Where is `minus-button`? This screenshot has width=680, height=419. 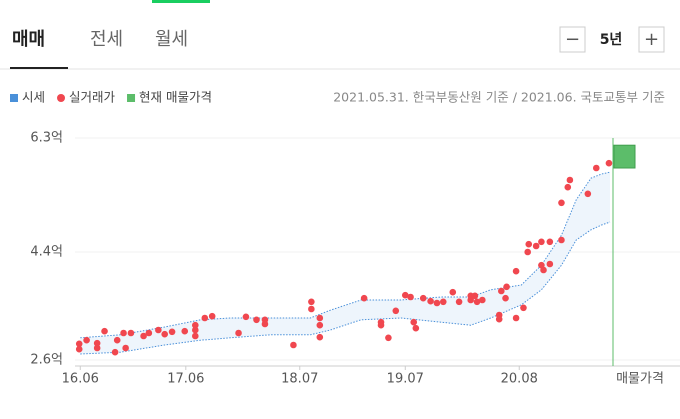 minus-button is located at coordinates (572, 39).